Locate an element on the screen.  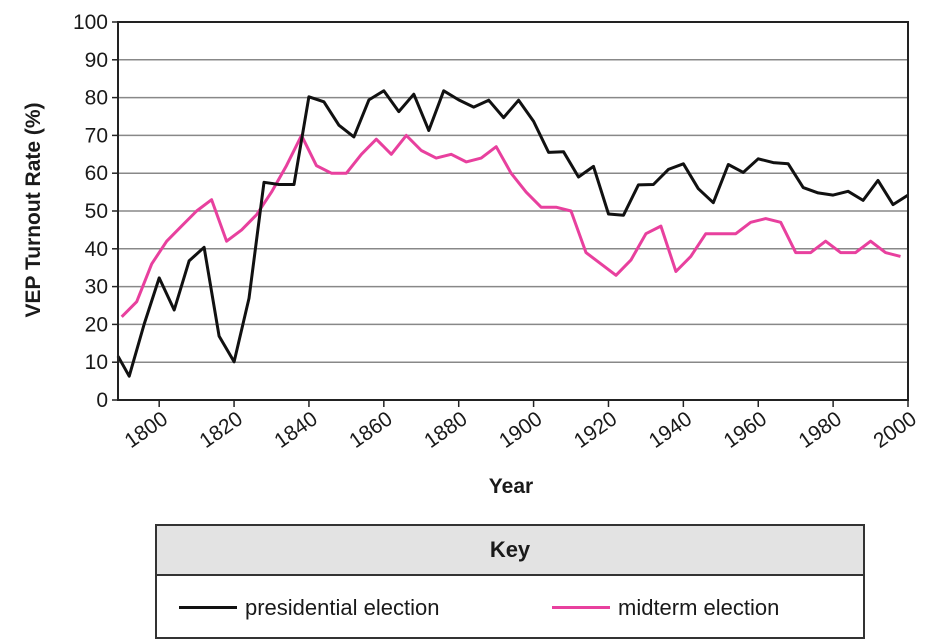
x-tick-label: 1800 is located at coordinates (146, 430).